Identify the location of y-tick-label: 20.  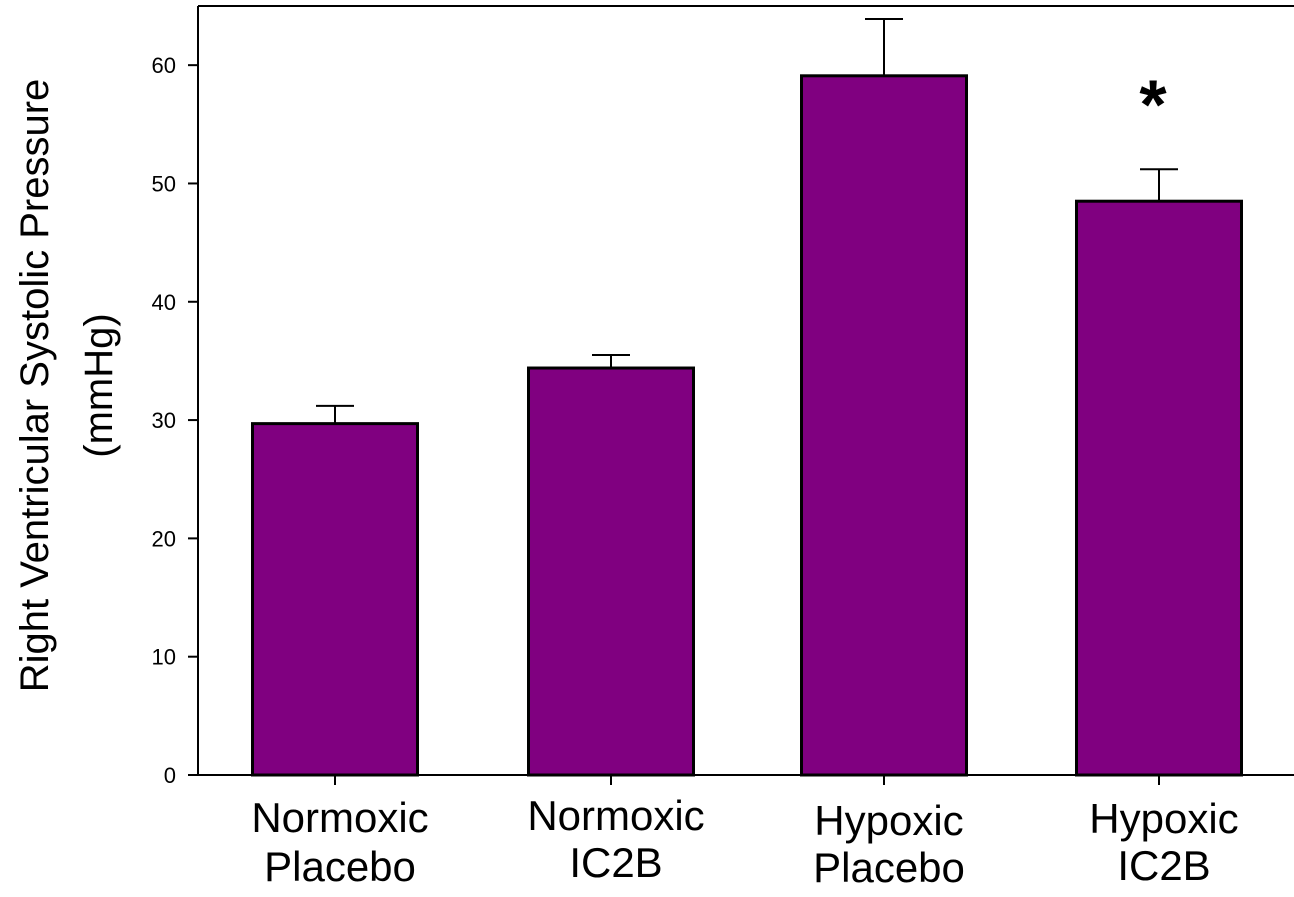
(164, 538).